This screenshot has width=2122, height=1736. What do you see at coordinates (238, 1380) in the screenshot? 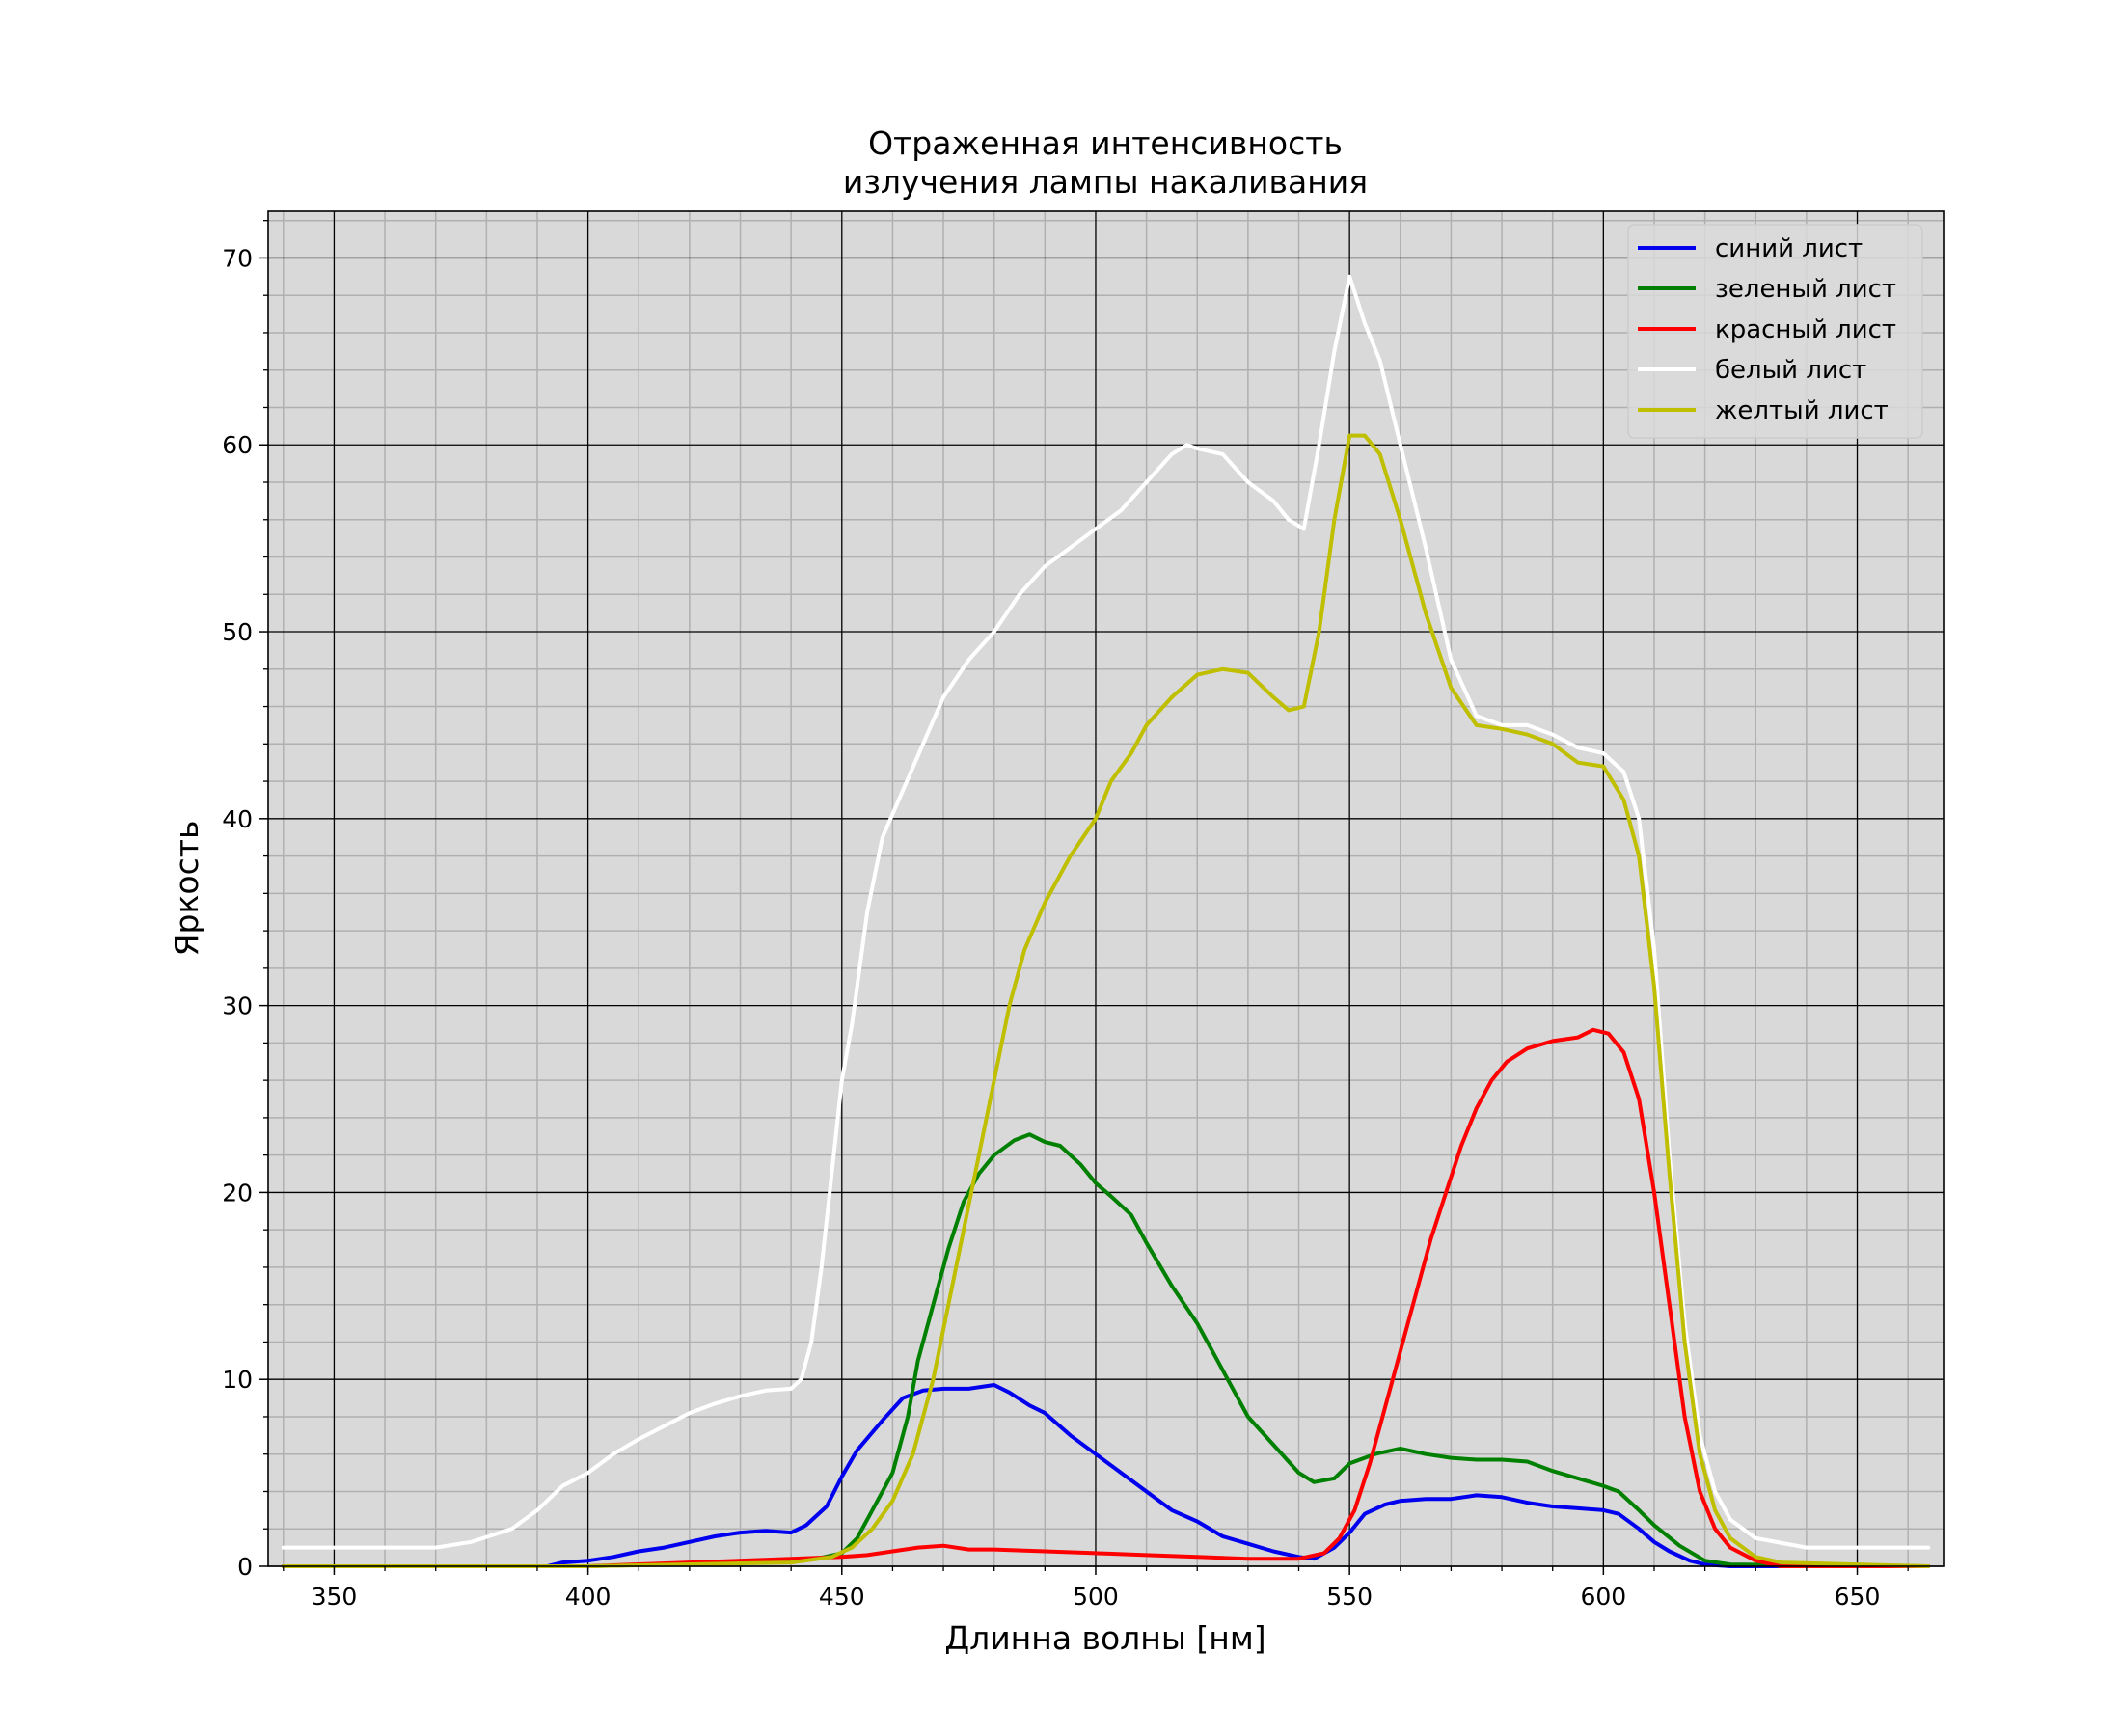
I see `y-tick-label: 10` at bounding box center [238, 1380].